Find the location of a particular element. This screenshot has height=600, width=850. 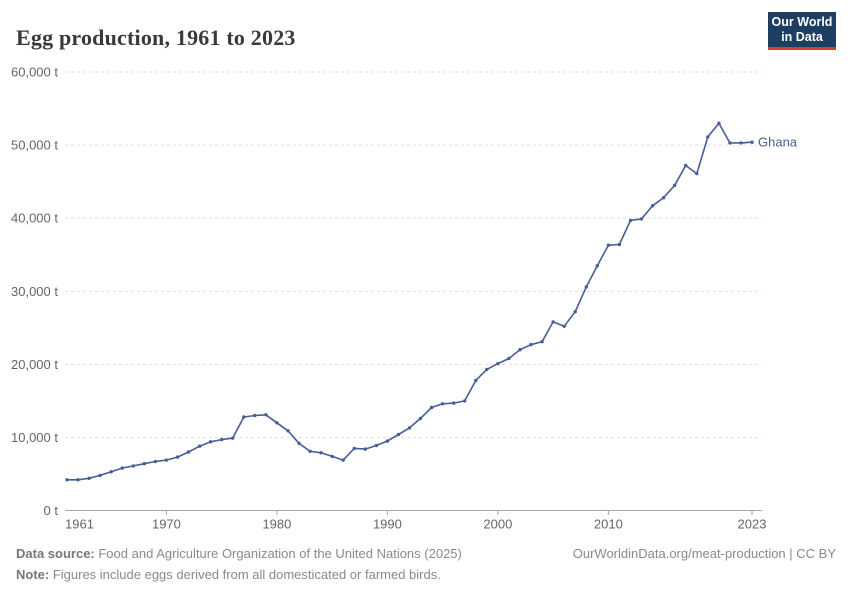

series-entity-label: Ghana is located at coordinates (778, 142).